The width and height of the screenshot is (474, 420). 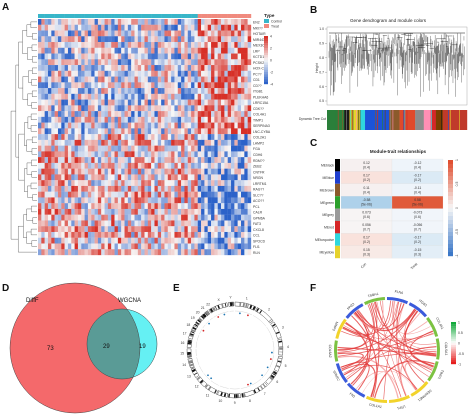 What do you see at coordinates (418, 213) in the screenshot?
I see `module-trait-value-treat: -0.073` at bounding box center [418, 213].